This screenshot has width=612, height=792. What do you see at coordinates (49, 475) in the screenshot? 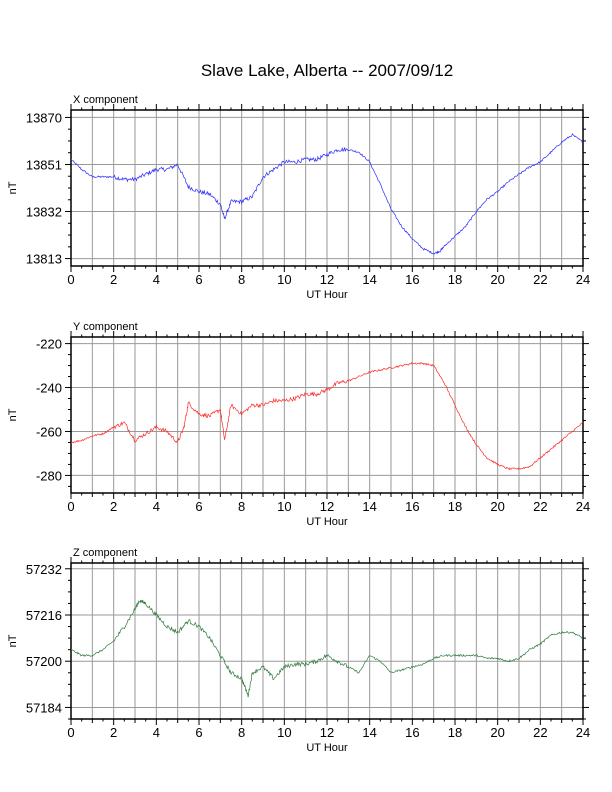
I see `y-tick-label: -280` at bounding box center [49, 475].